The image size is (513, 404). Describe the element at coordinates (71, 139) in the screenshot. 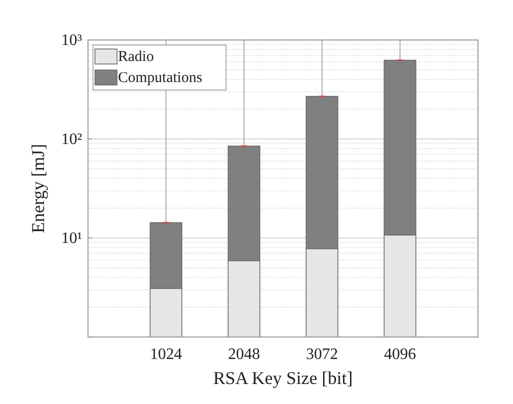

I see `y-tick-label: 10²` at that location.